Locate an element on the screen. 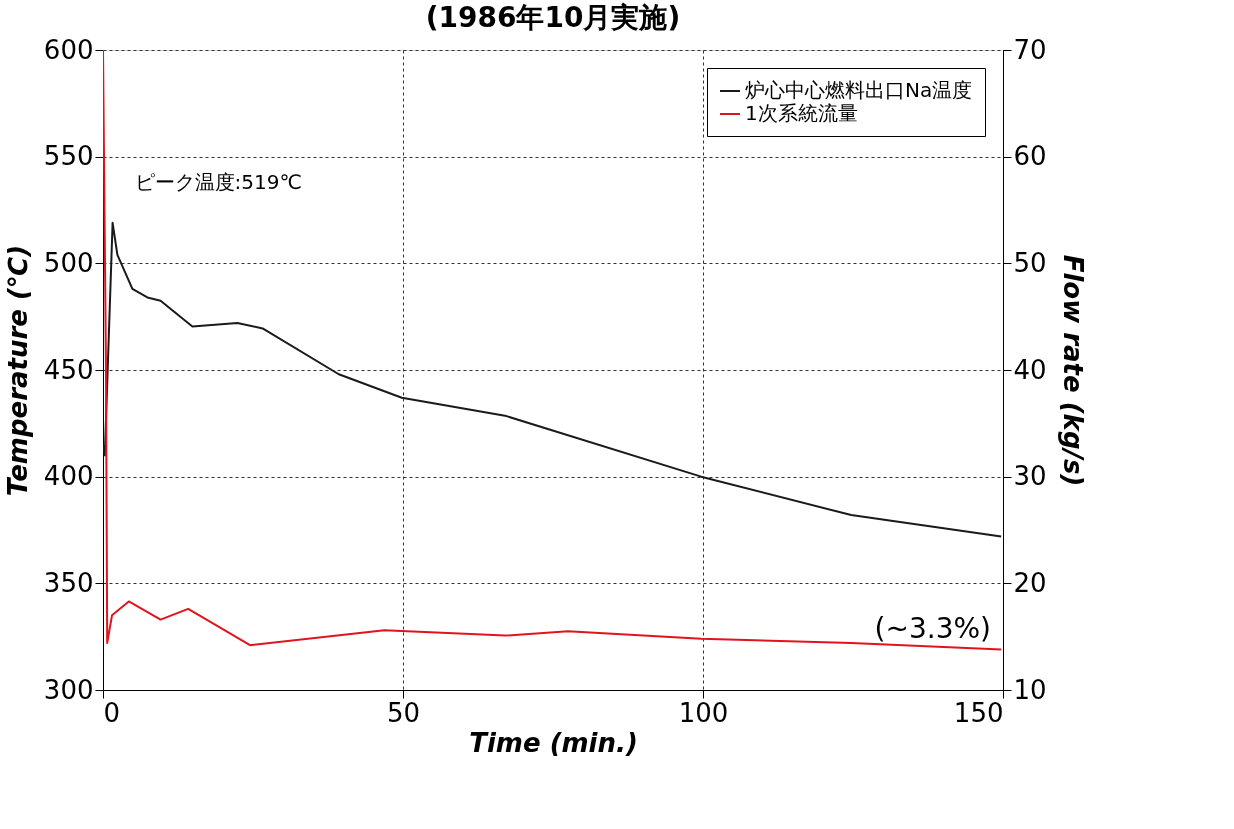 This screenshot has height=829, width=1234. y2-tick-label: 10 is located at coordinates (1030, 689).